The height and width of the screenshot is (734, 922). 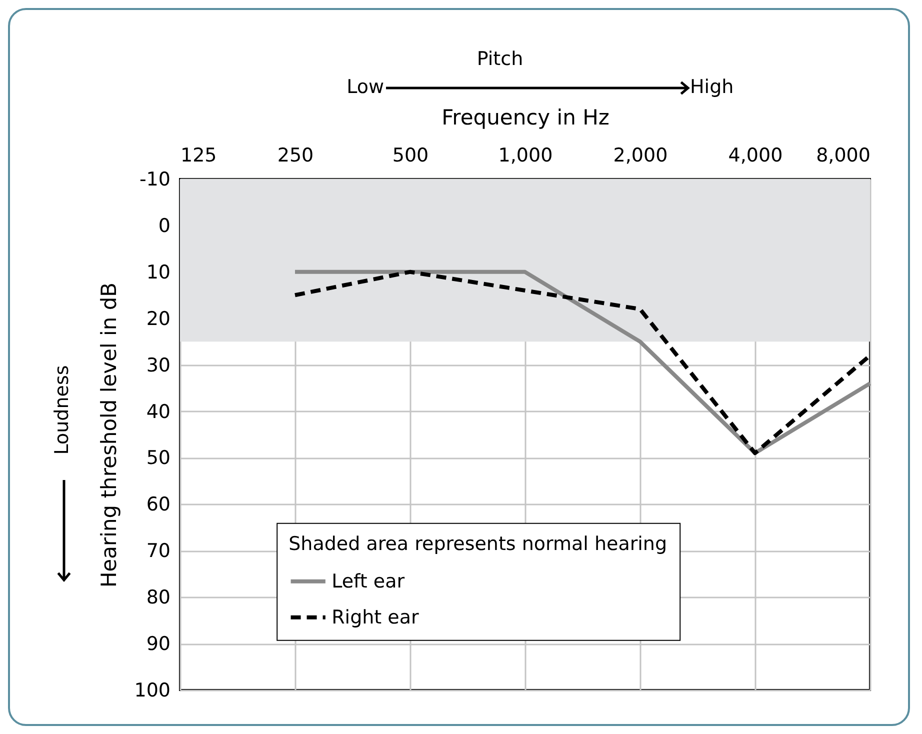 What do you see at coordinates (158, 551) in the screenshot?
I see `y-tick-label: 70` at bounding box center [158, 551].